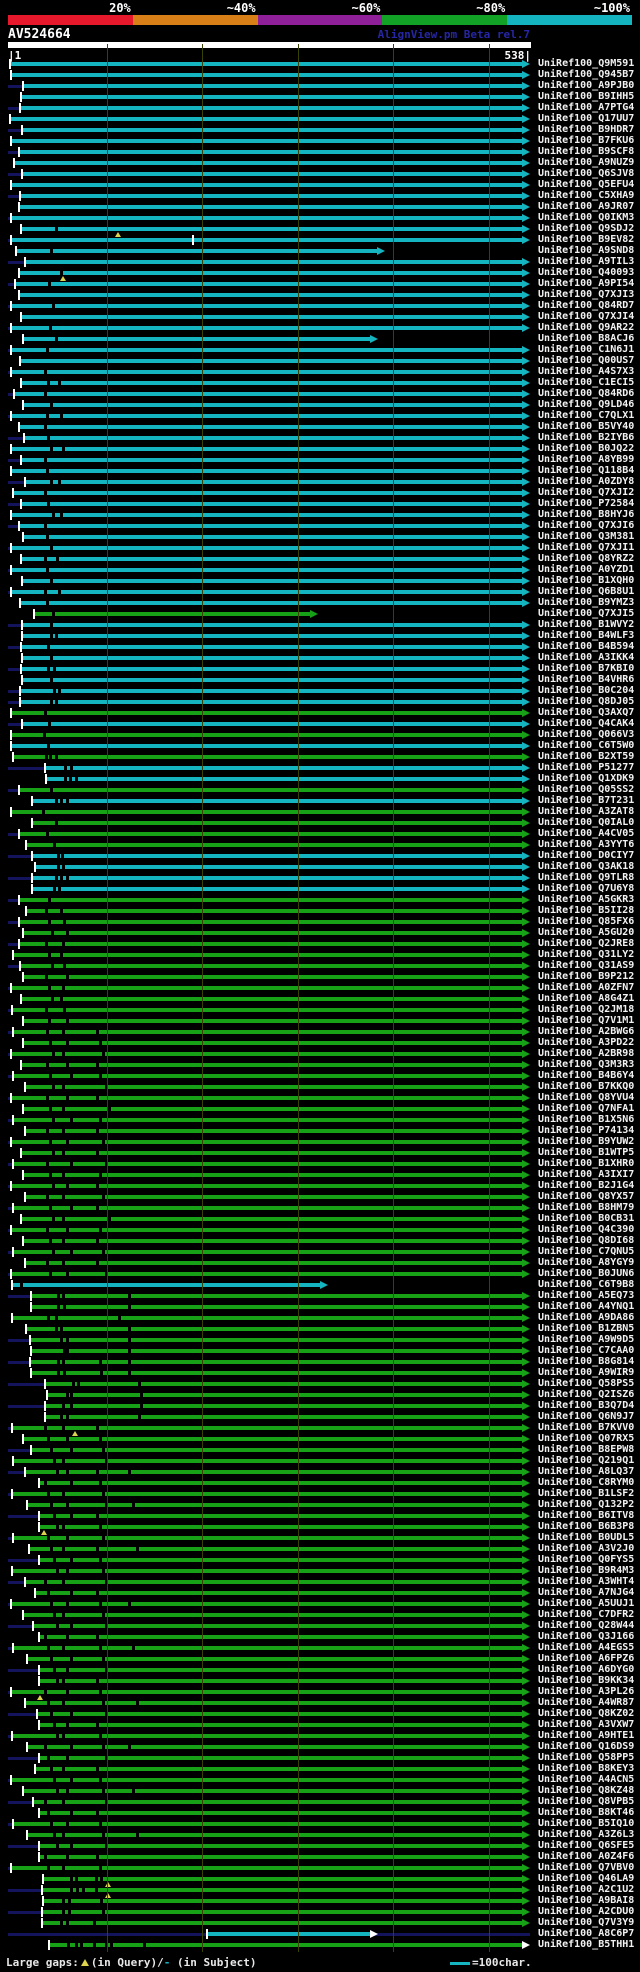  I want to click on hit-label: UniRef100_Q118B4, so click(586, 470).